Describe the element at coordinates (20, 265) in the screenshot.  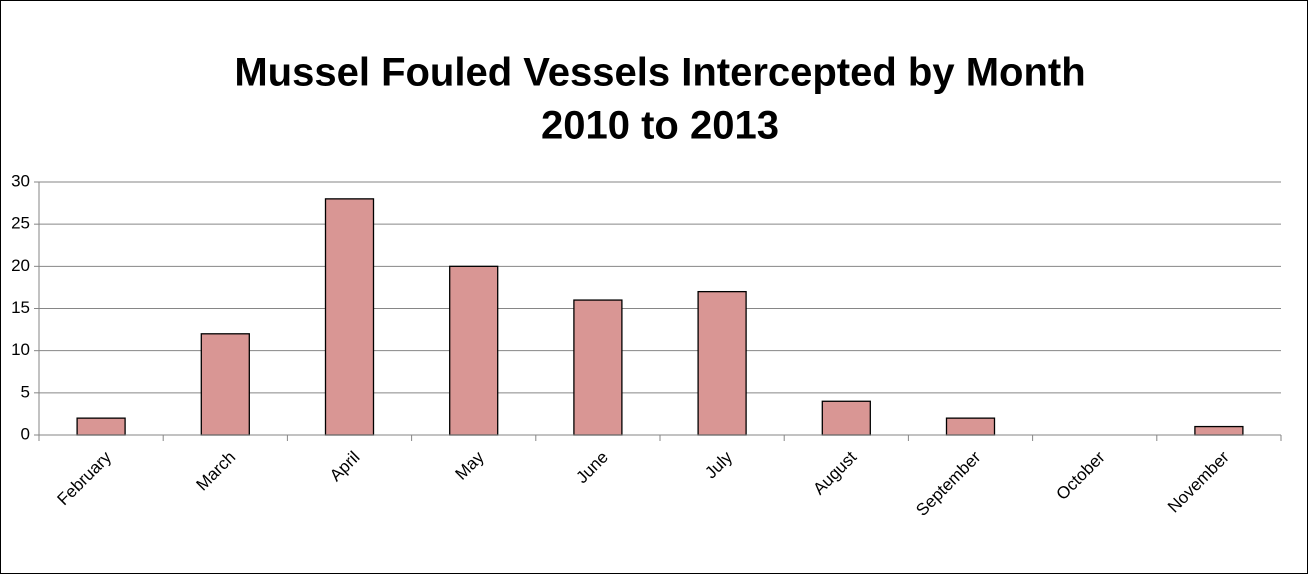
I see `y-tick-label: 20` at that location.